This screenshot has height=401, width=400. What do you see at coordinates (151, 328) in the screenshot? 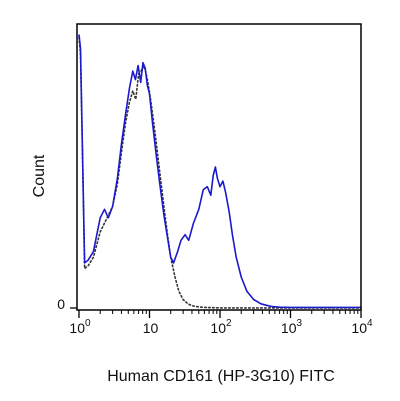
I see `x-tick-label: 10` at bounding box center [151, 328].